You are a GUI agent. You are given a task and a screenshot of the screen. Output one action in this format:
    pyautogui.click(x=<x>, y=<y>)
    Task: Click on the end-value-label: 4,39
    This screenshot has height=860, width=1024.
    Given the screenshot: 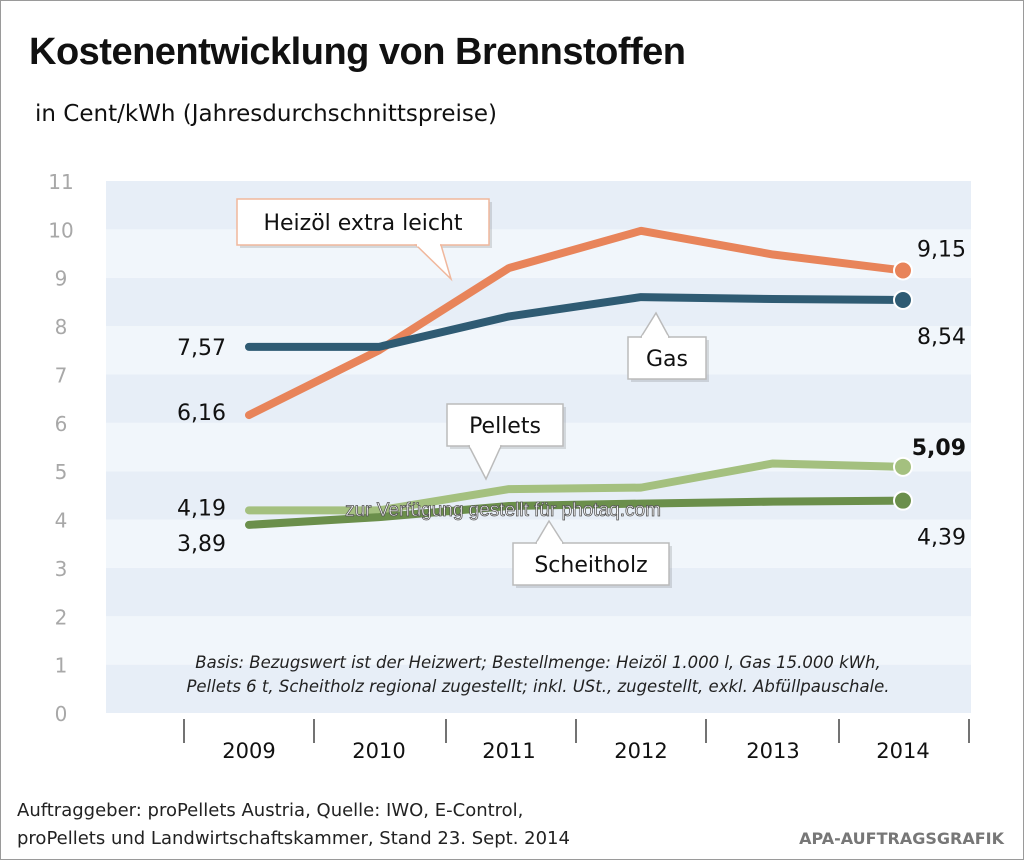 What is the action you would take?
    pyautogui.click(x=941, y=538)
    